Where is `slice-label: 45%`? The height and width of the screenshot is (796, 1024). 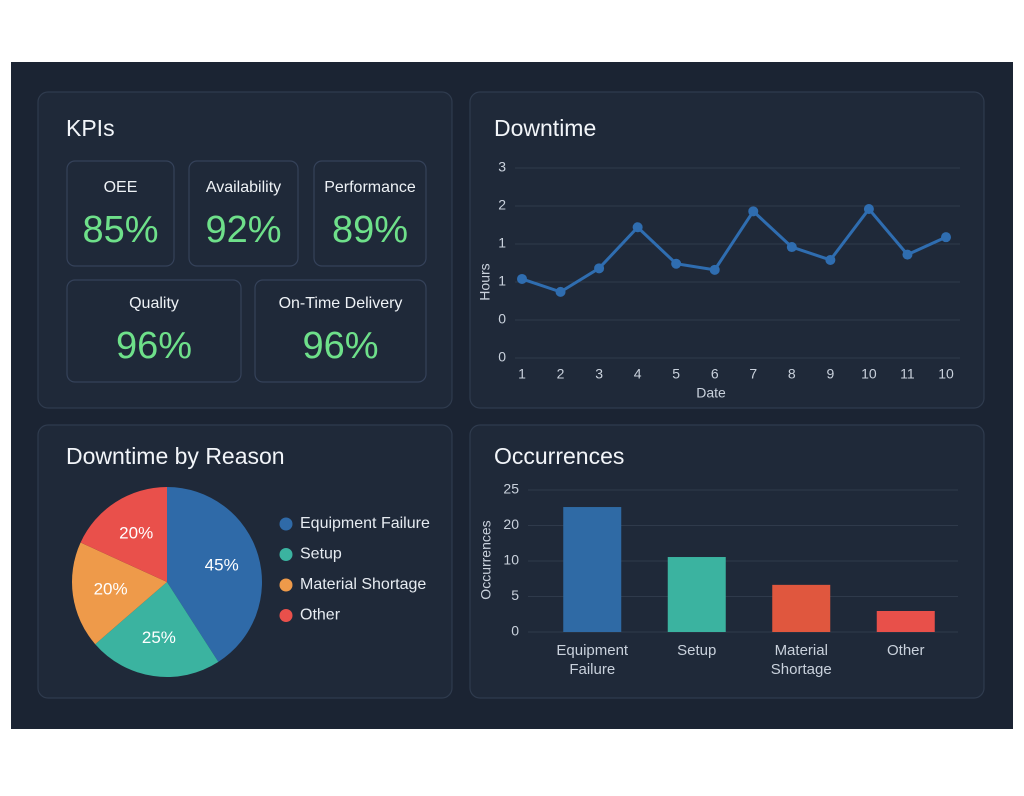
slice-label: 45% is located at coordinates (222, 564).